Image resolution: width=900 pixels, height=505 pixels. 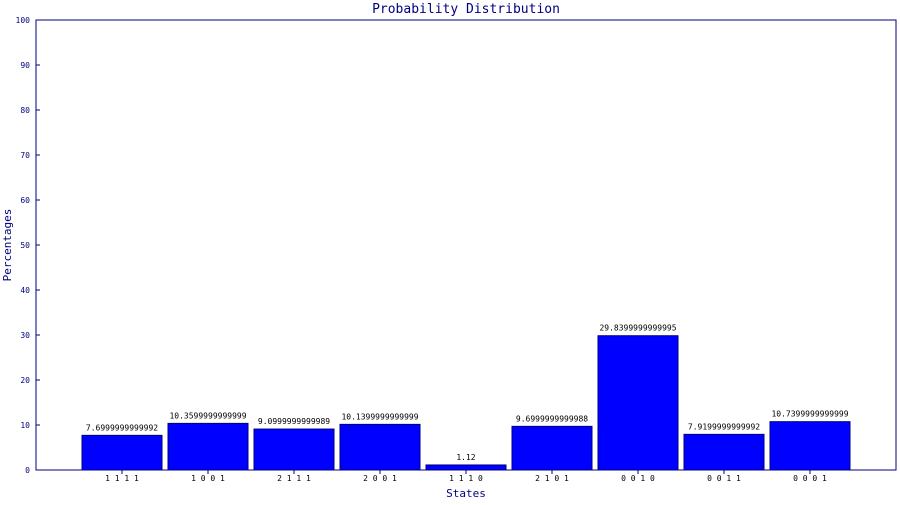 What do you see at coordinates (638, 478) in the screenshot?
I see `x-tick-label: 0 0 1 0` at bounding box center [638, 478].